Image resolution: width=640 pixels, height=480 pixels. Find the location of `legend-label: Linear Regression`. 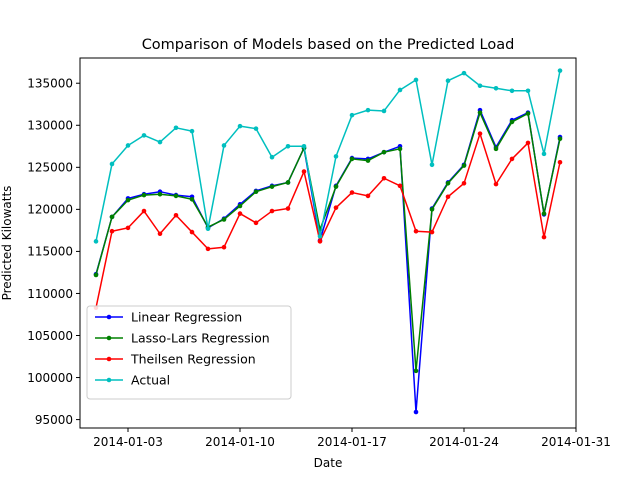

legend-label: Linear Regression is located at coordinates (186, 317).